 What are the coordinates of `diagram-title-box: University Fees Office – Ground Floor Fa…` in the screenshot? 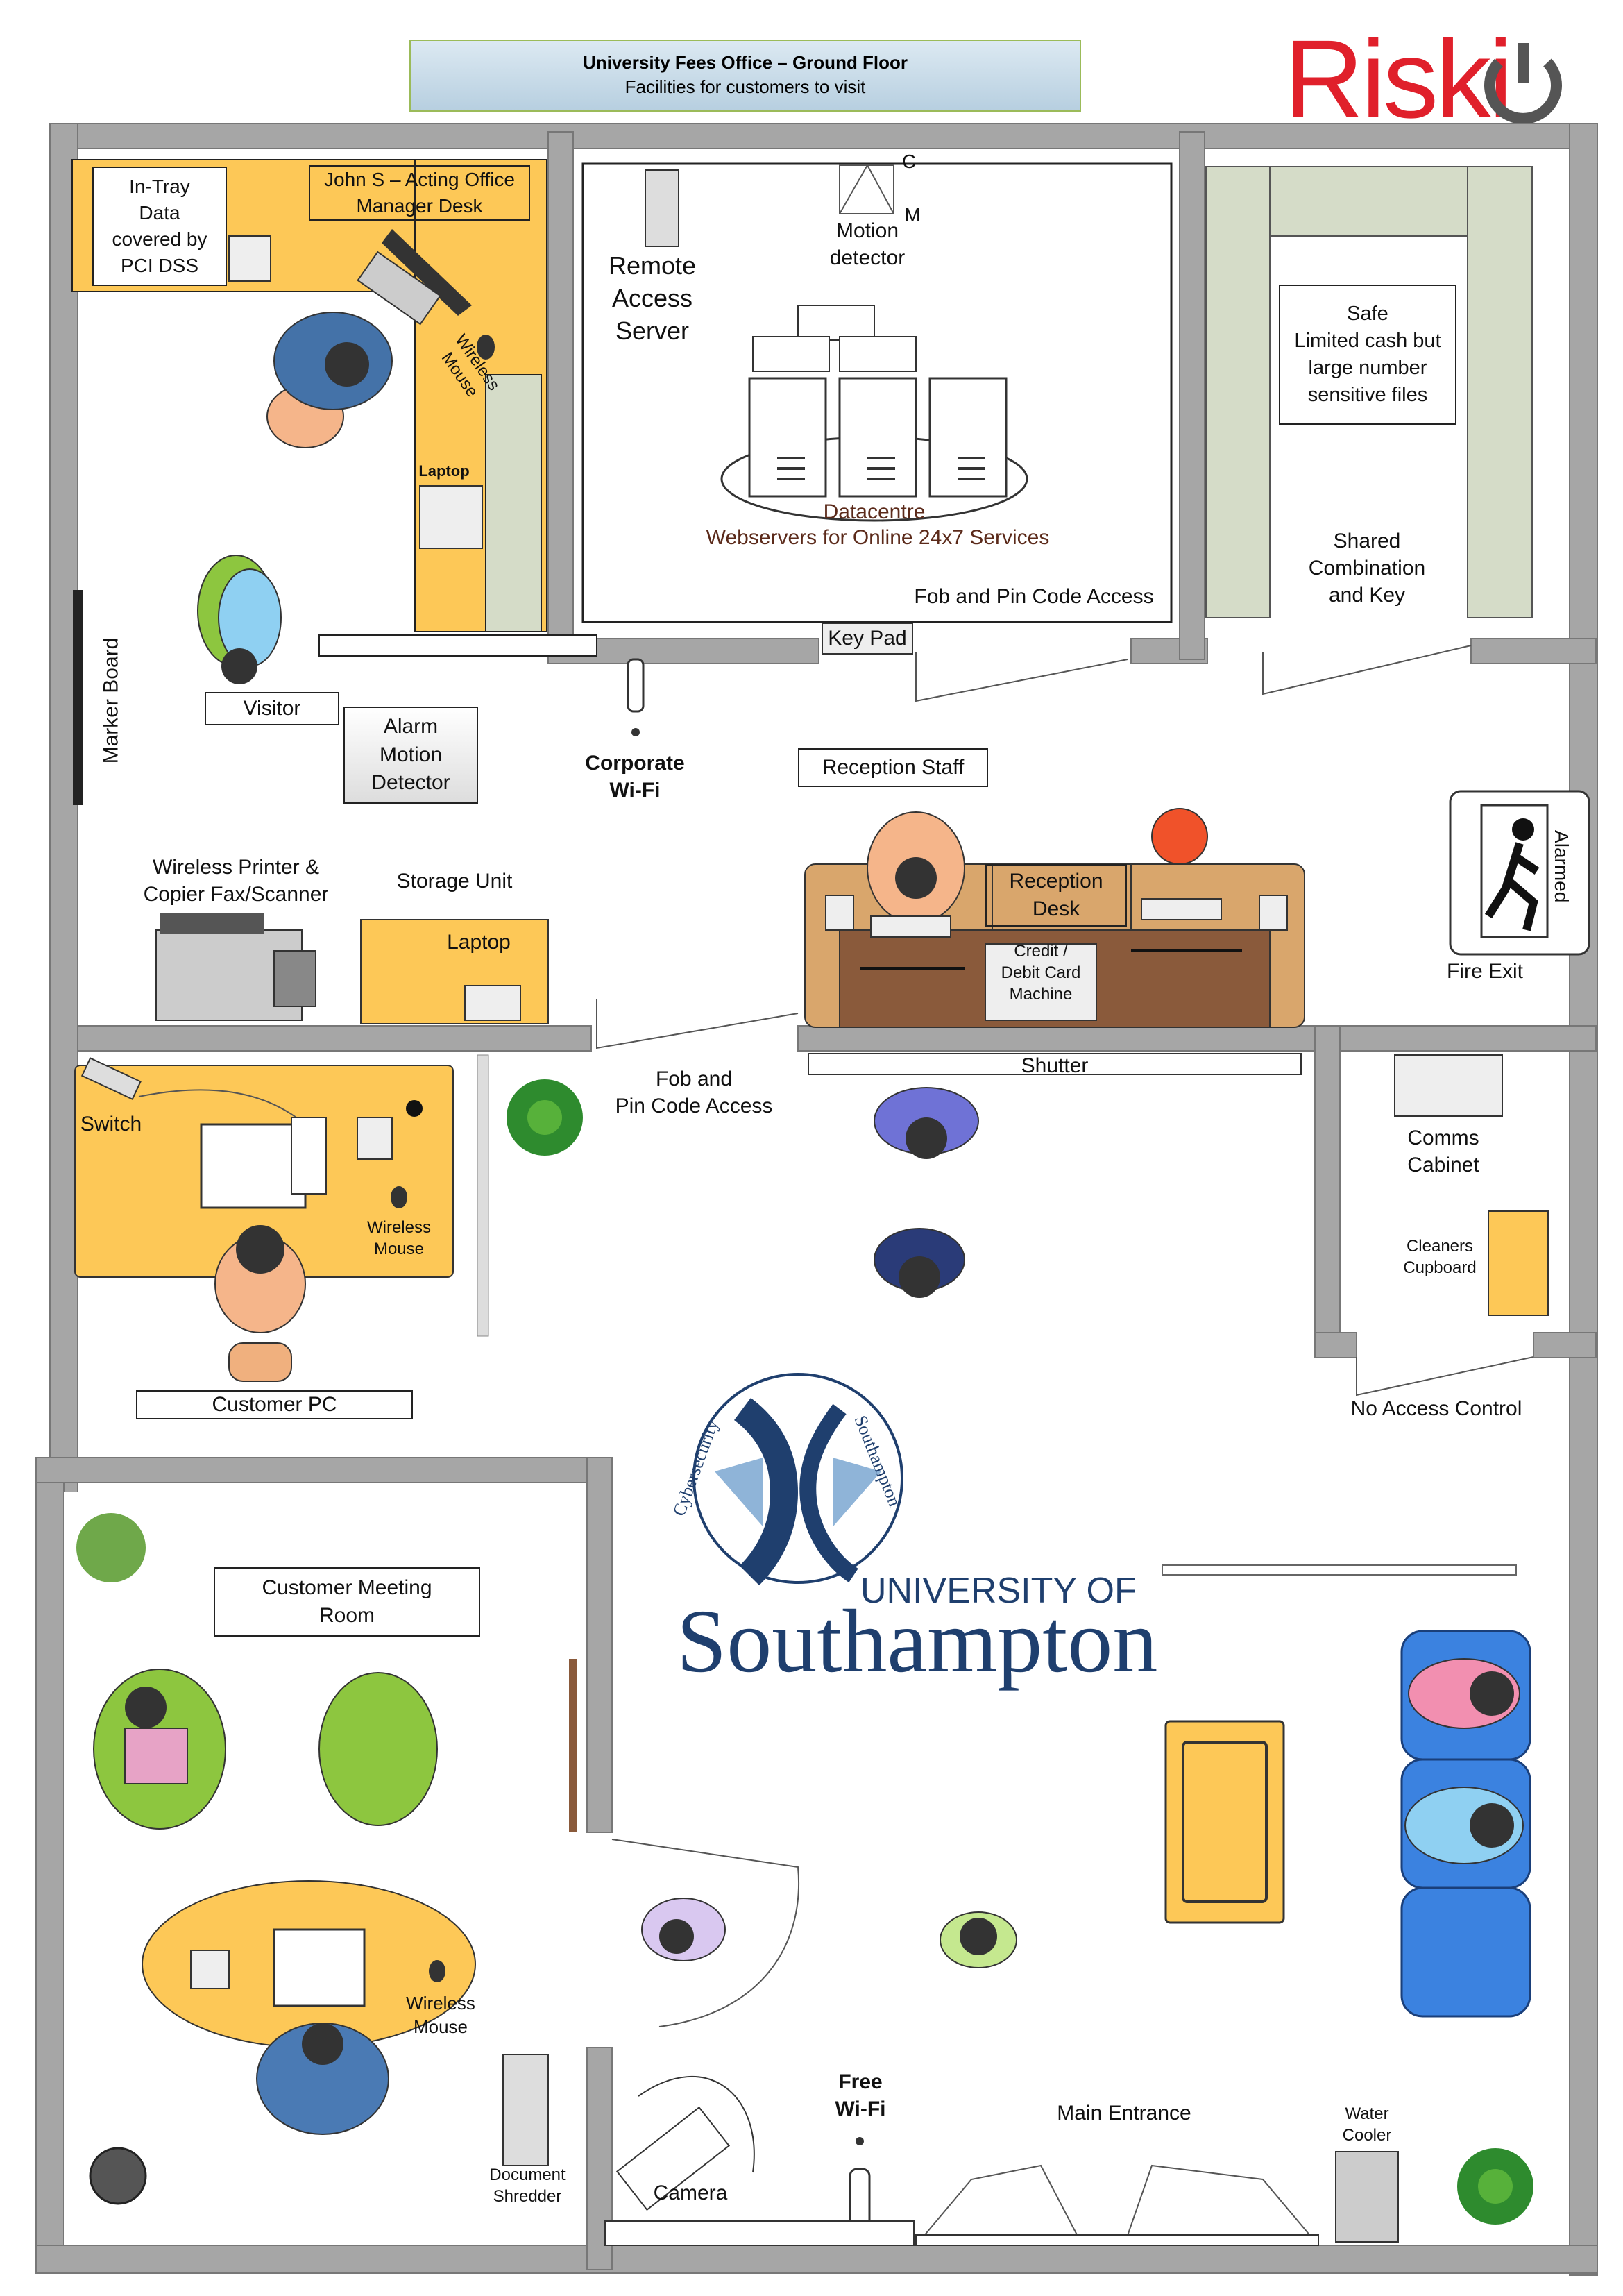 It's located at (745, 76).